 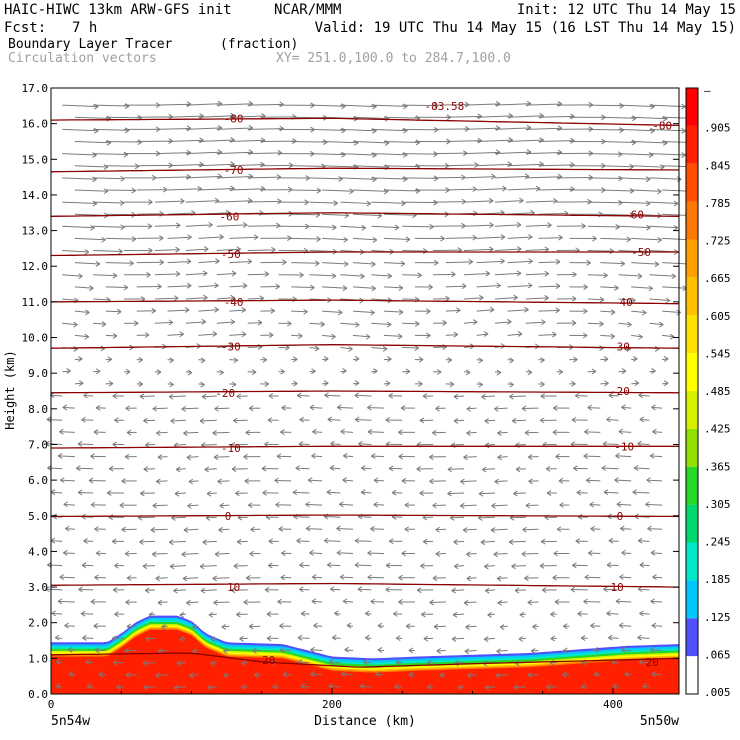 What do you see at coordinates (225, 393) in the screenshot?
I see `isotherm-label: -20` at bounding box center [225, 393].